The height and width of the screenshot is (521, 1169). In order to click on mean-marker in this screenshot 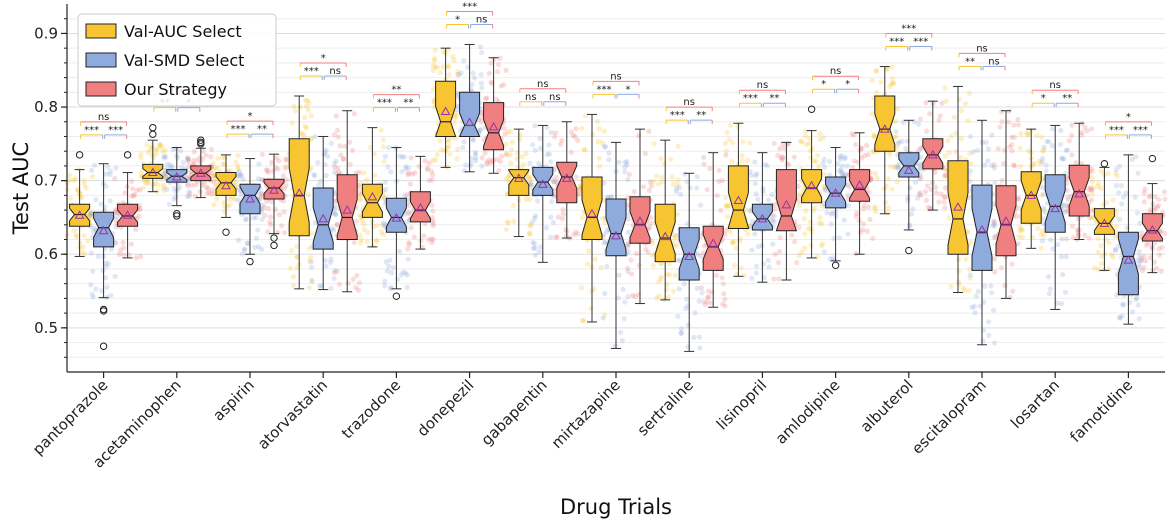, I will do `click(616, 235)`.